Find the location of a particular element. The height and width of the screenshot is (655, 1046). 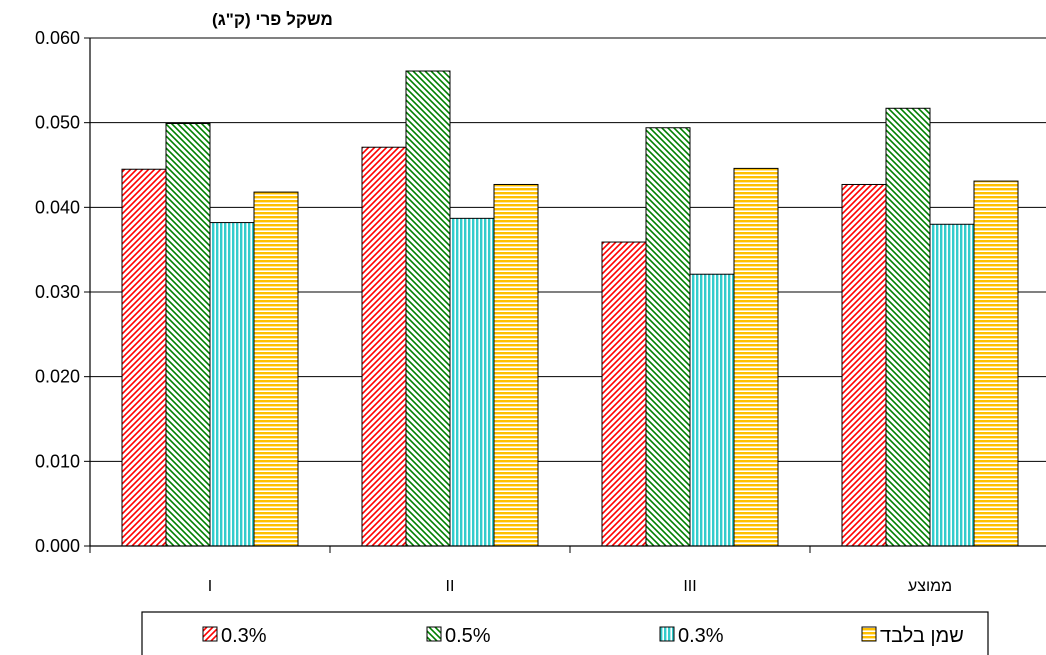

y-tick-label: 0.030 is located at coordinates (57, 292).